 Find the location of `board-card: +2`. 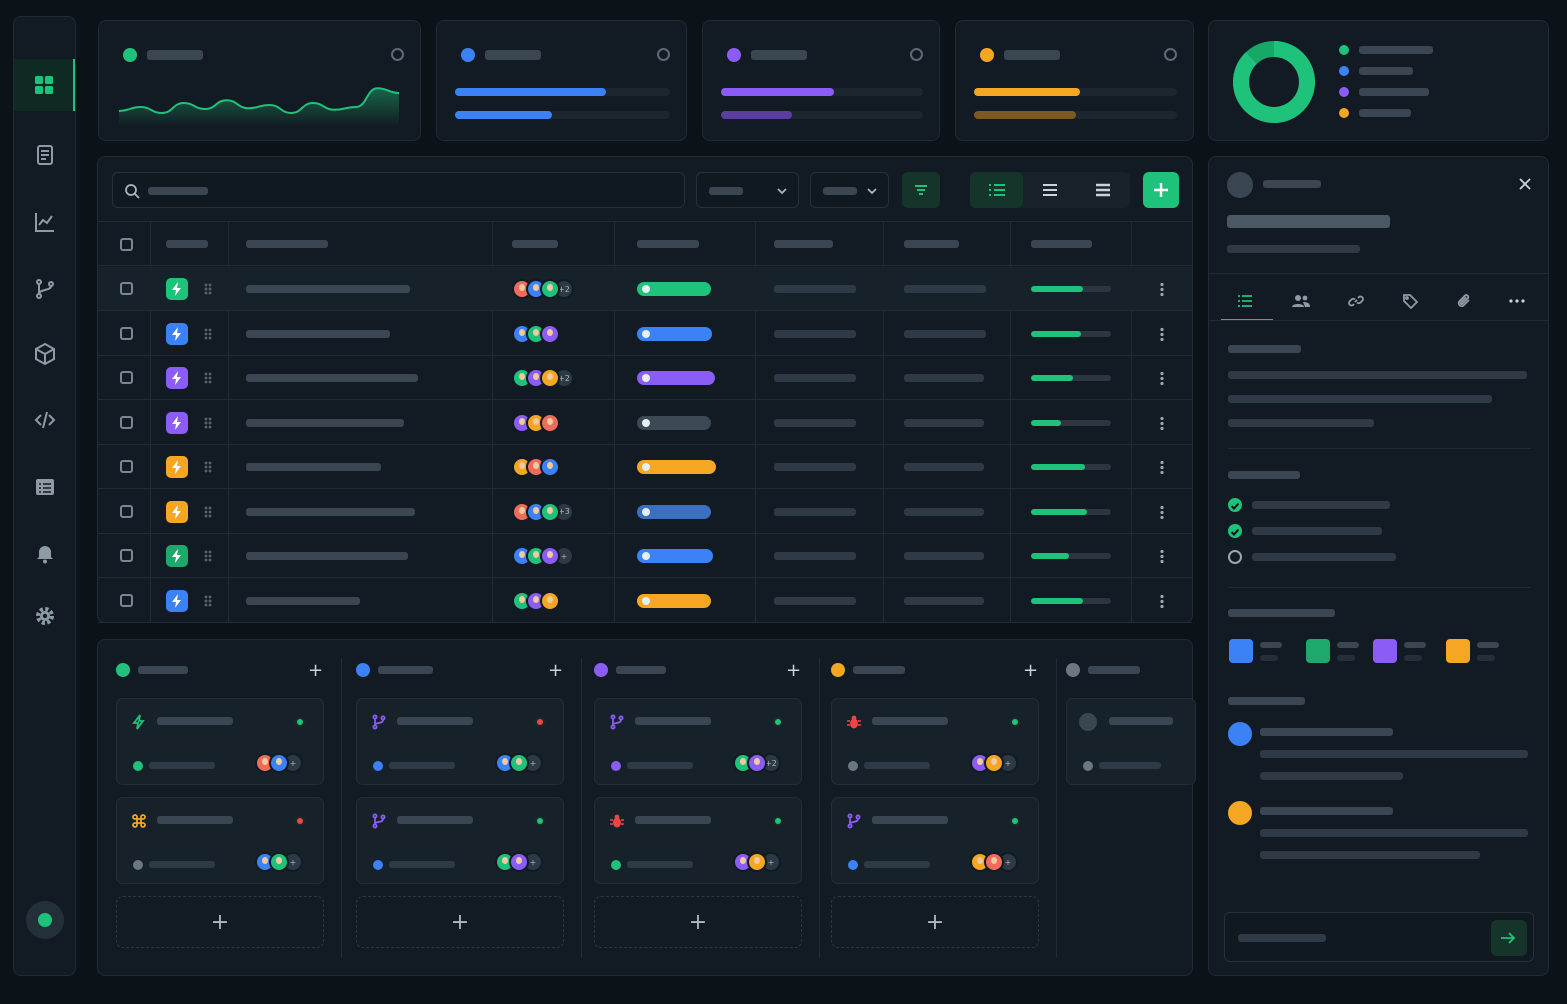

board-card: +2 is located at coordinates (698, 741).